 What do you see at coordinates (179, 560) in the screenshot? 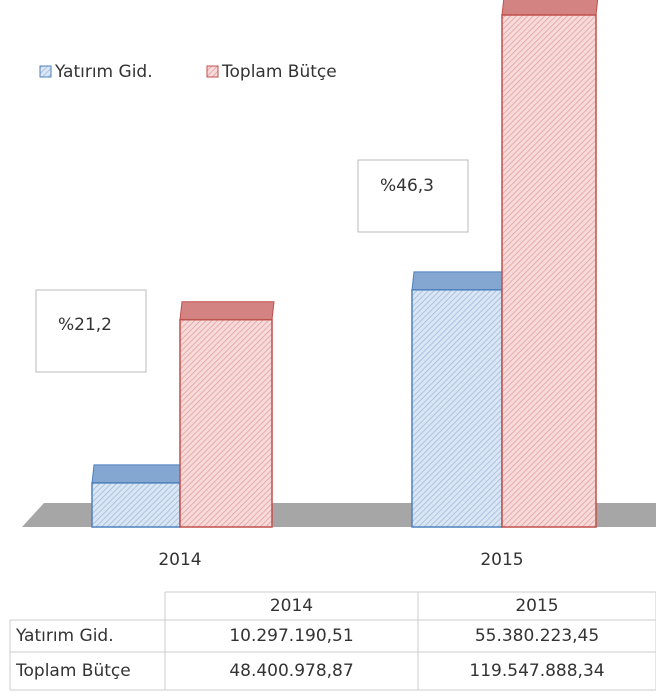
I see `x-tick-label: 2014` at bounding box center [179, 560].